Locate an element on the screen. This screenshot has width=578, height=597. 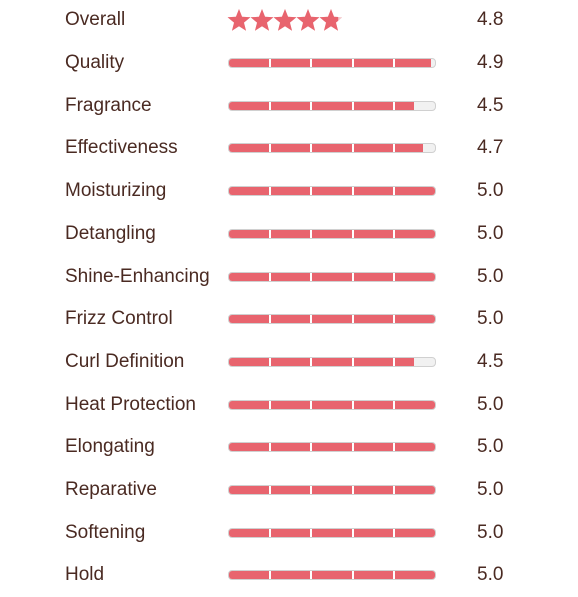
rating-row: Effectiveness 4.7 is located at coordinates (289, 149).